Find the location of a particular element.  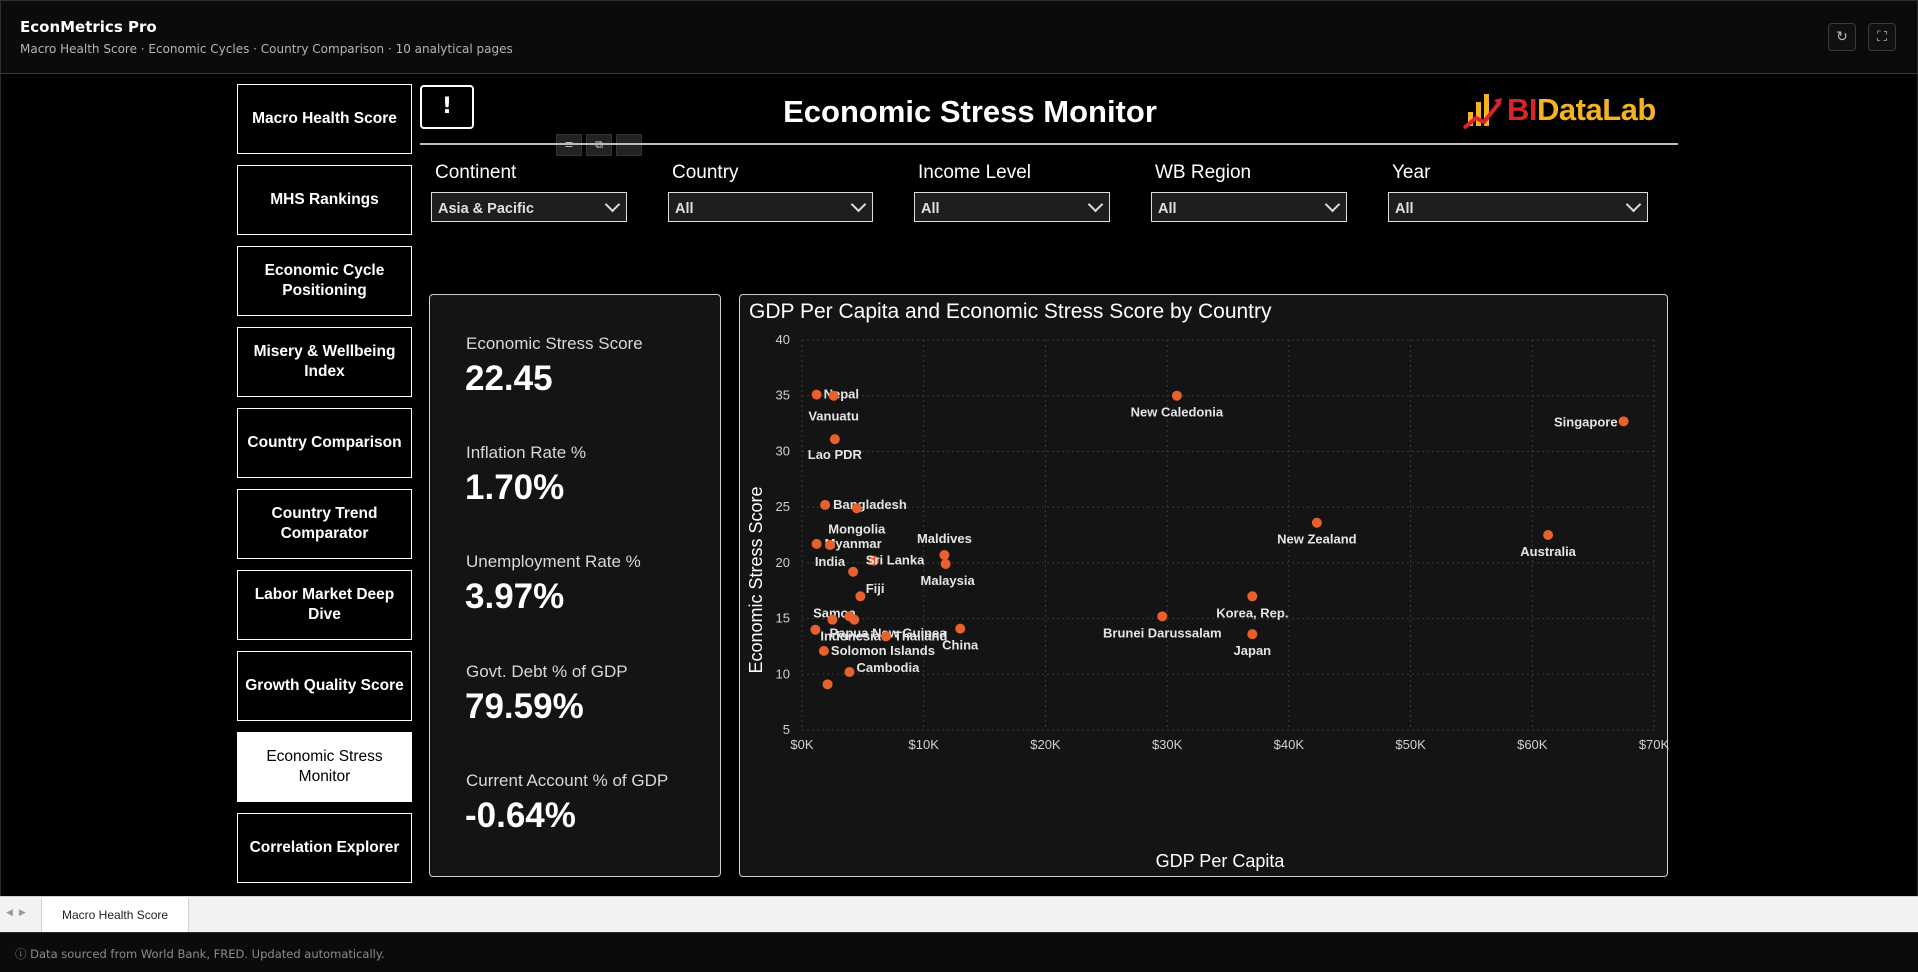

point-label: New Caledonia is located at coordinates (1177, 412).